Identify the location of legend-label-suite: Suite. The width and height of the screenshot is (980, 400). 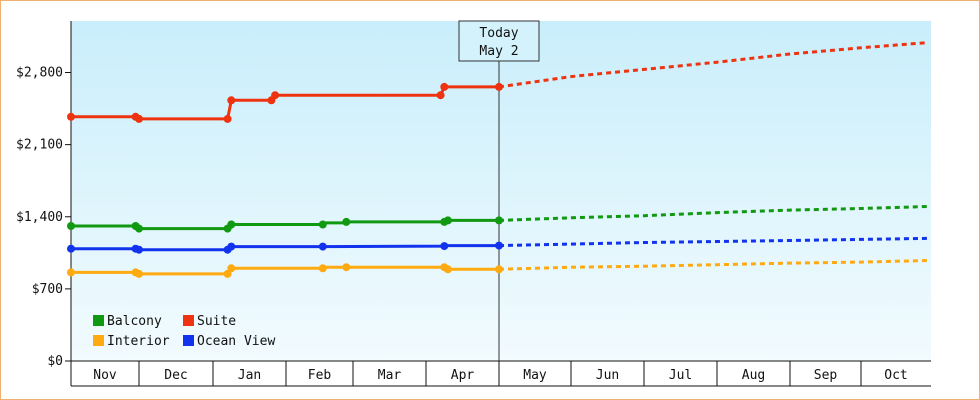
(216, 321).